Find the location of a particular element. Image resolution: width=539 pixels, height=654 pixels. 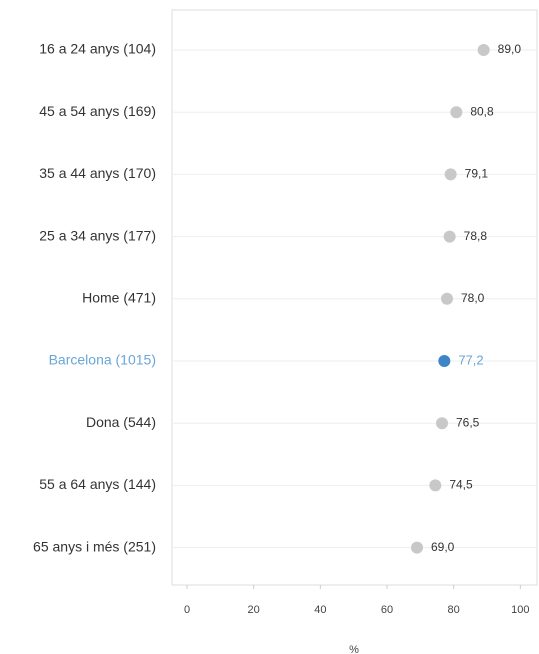

value-label: 76,5 is located at coordinates (468, 422).